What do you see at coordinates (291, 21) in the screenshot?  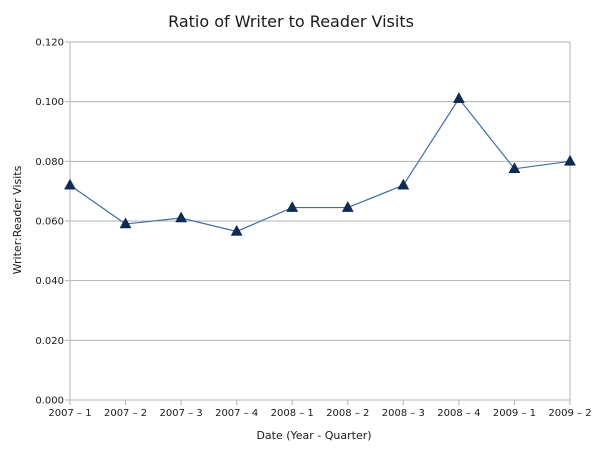 I see `chart-title: Ratio of Writer to Reader Visits` at bounding box center [291, 21].